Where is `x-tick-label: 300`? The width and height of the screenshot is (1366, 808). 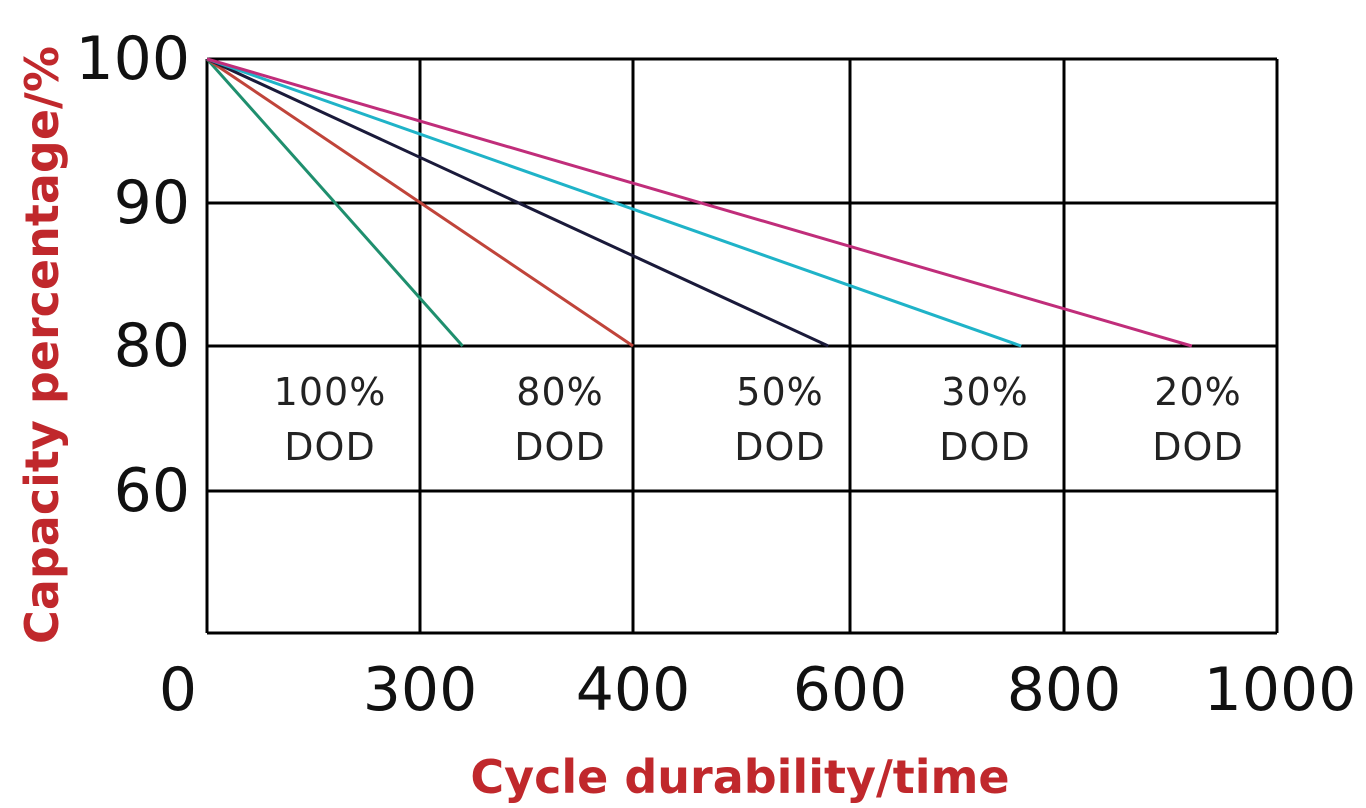 x-tick-label: 300 is located at coordinates (420, 690).